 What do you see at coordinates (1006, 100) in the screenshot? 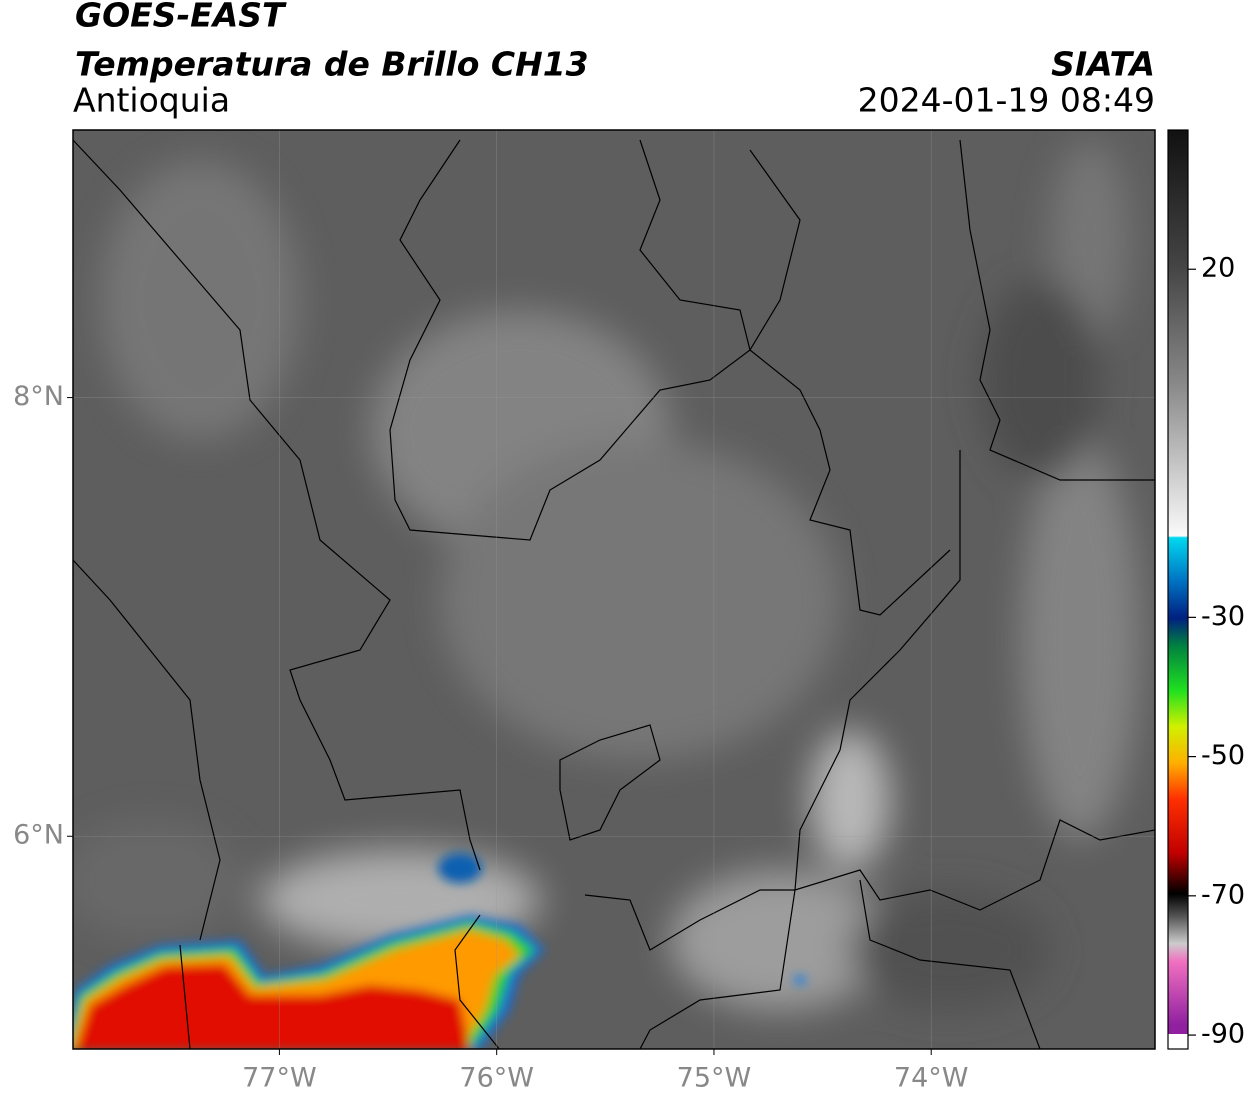
I see `timestamp: 2024-01-19 08:49` at bounding box center [1006, 100].